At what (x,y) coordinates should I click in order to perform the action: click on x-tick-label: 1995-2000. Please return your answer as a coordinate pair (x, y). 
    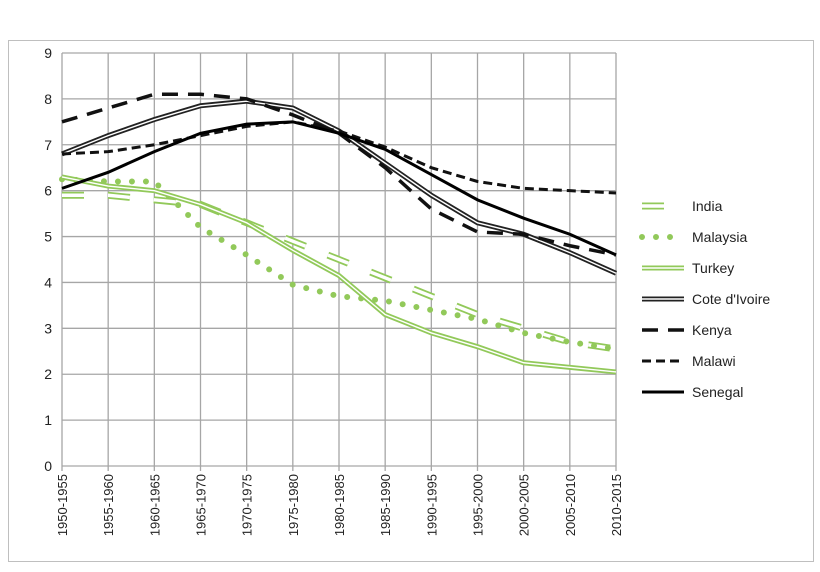
    Looking at the image, I should click on (478, 505).